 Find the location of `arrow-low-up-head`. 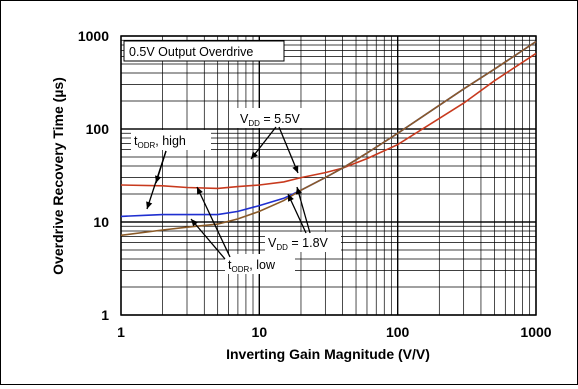

arrow-low-up-head is located at coordinates (200, 191).